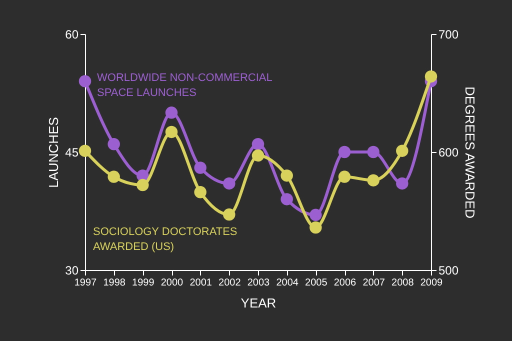 This screenshot has width=512, height=341. Describe the element at coordinates (72, 35) in the screenshot. I see `y-tick-label: 60` at that location.